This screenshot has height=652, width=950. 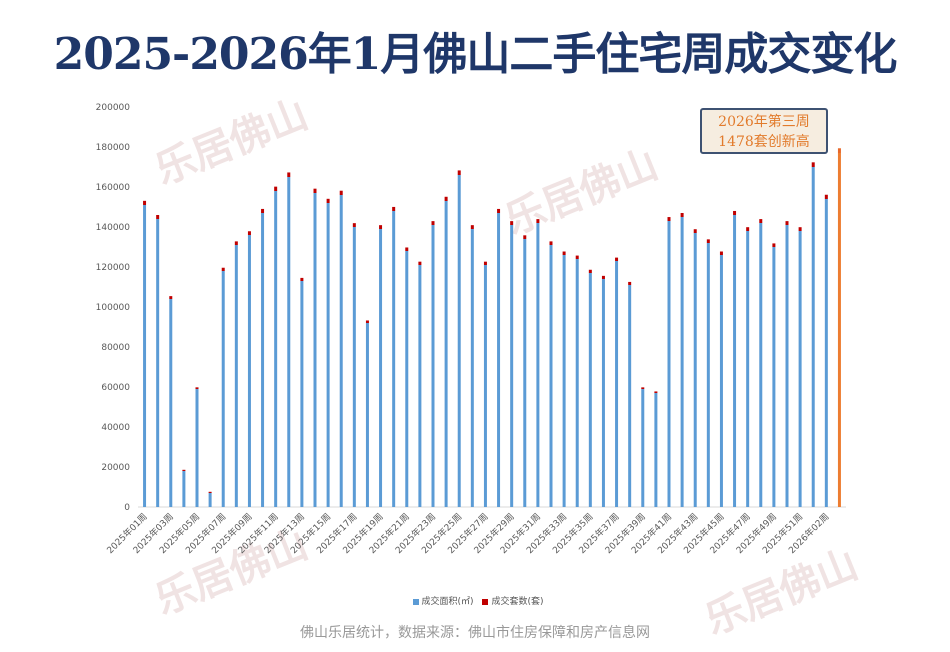 What do you see at coordinates (447, 602) in the screenshot?
I see `legend-area-label: 成交面积(㎡)` at bounding box center [447, 602].